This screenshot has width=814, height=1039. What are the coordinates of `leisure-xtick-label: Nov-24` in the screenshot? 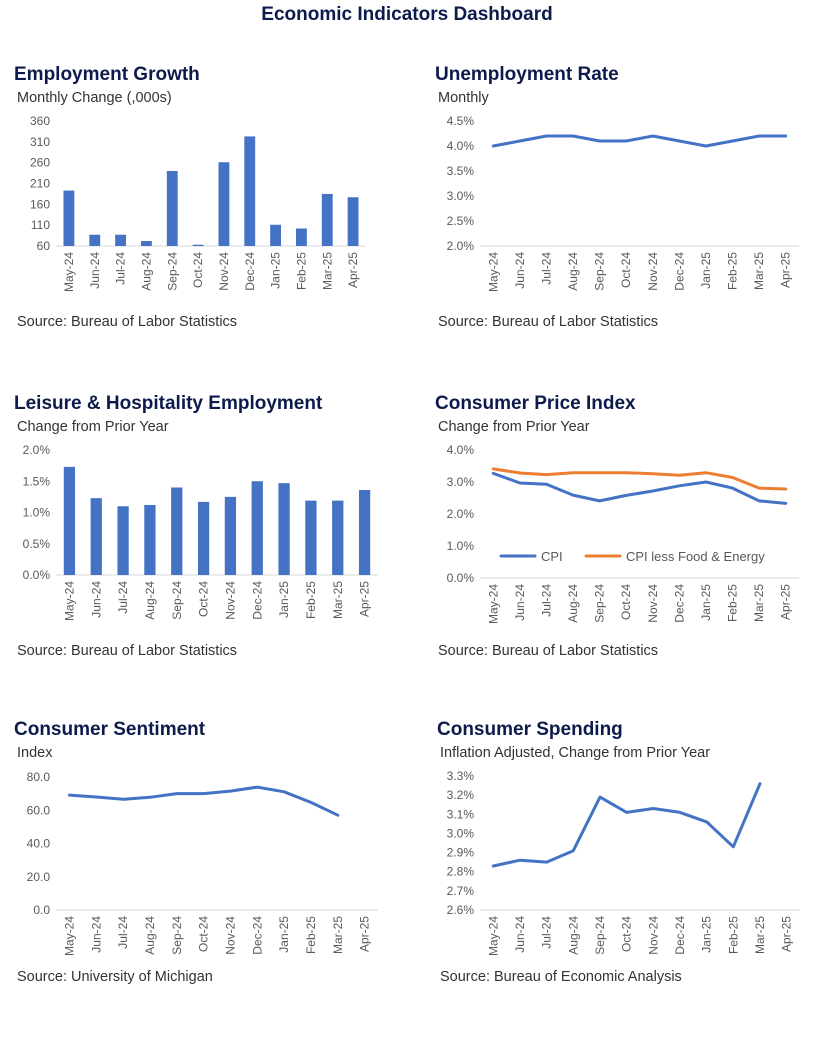 It's located at (230, 600).